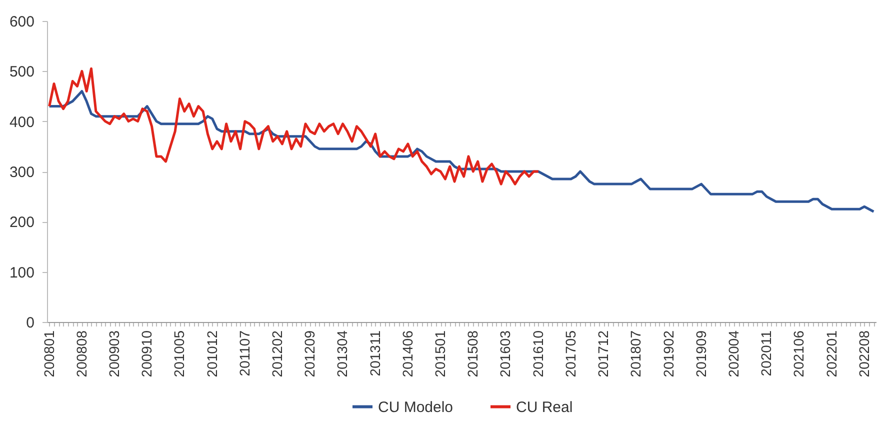 Image resolution: width=887 pixels, height=423 pixels. I want to click on x-tick-label: 201005, so click(179, 354).